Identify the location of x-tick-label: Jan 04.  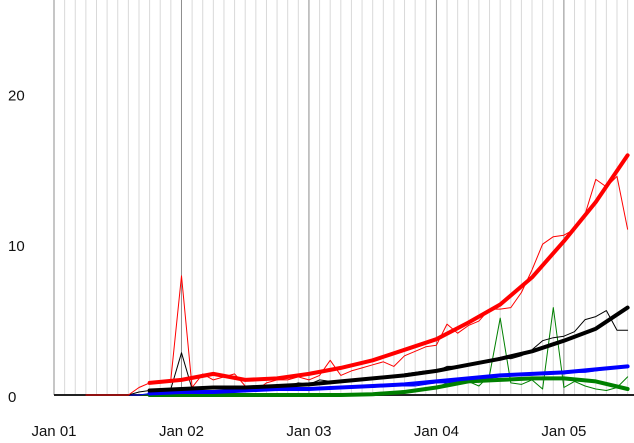
(436, 431).